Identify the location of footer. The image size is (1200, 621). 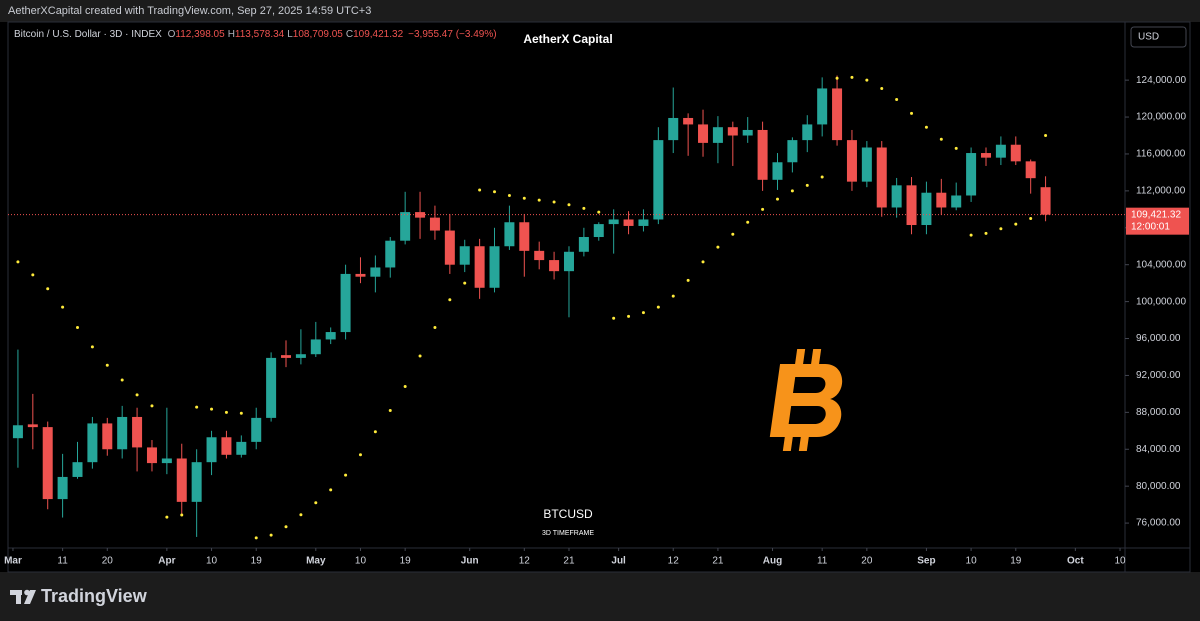
(600, 596).